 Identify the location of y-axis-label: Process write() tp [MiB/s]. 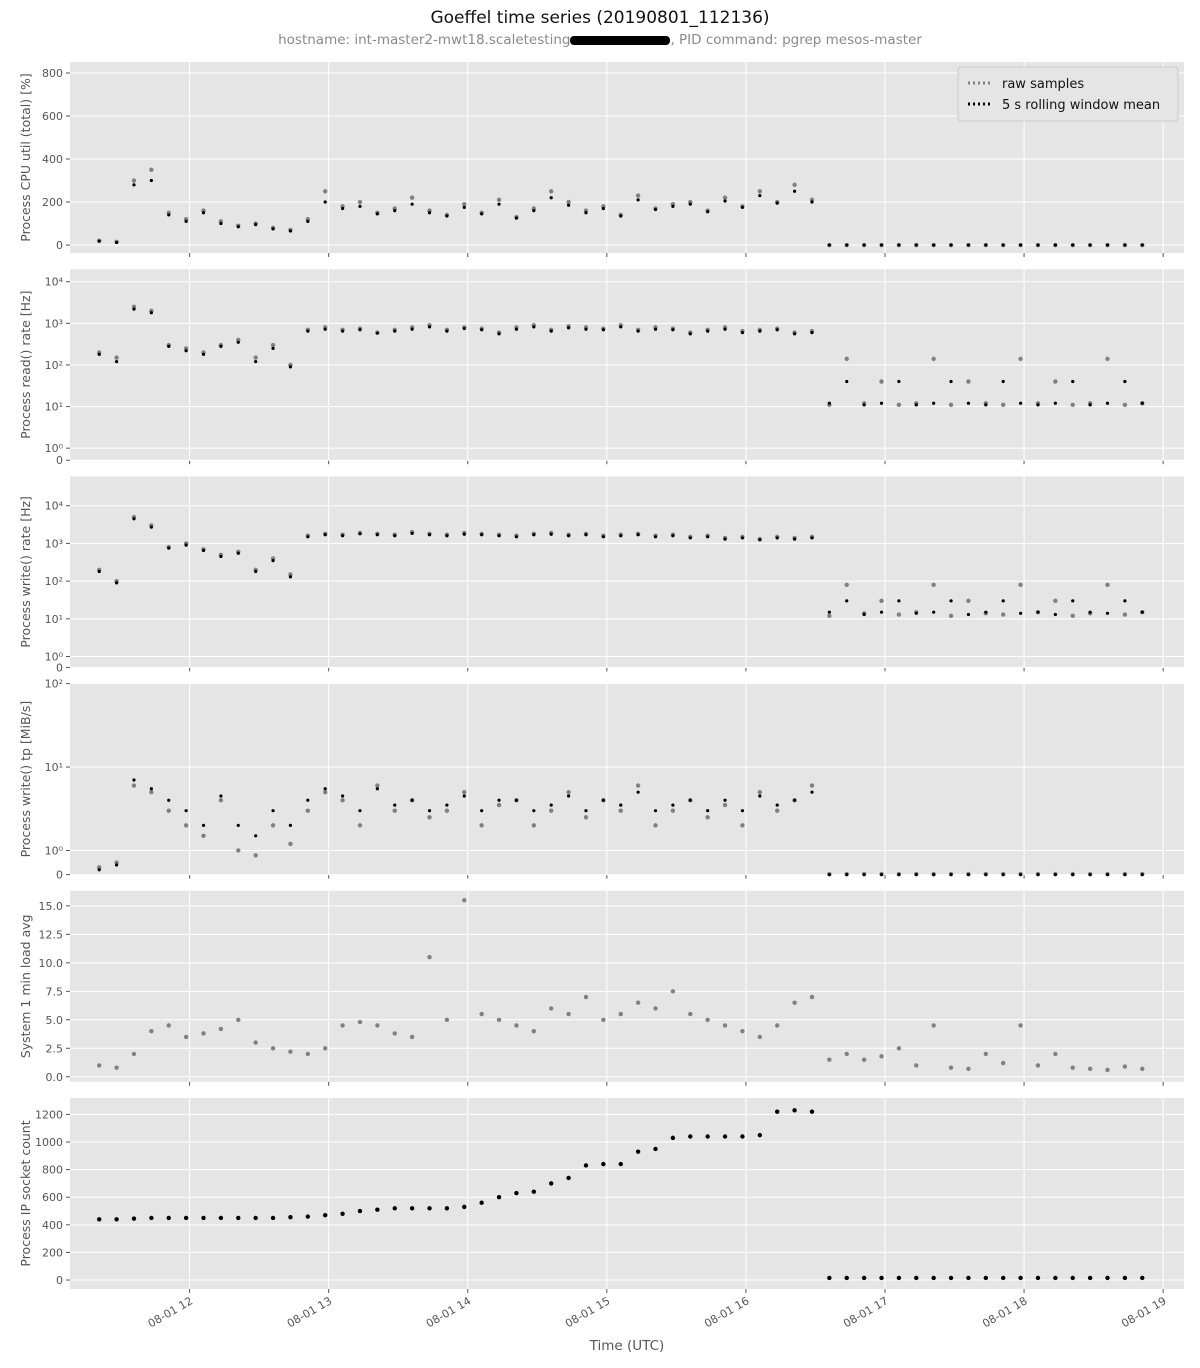
(25, 779).